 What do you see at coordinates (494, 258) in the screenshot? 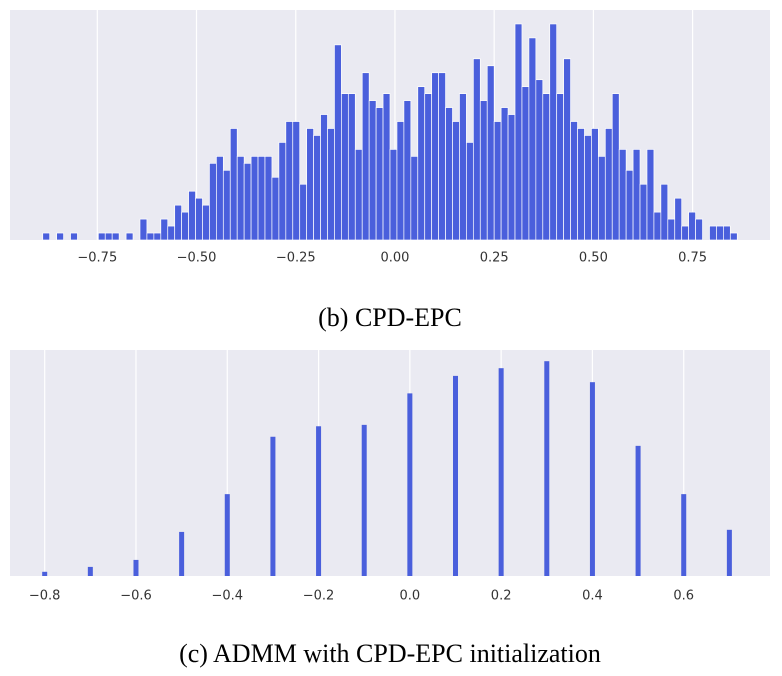
I see `x-tick-label: 0.25` at bounding box center [494, 258].